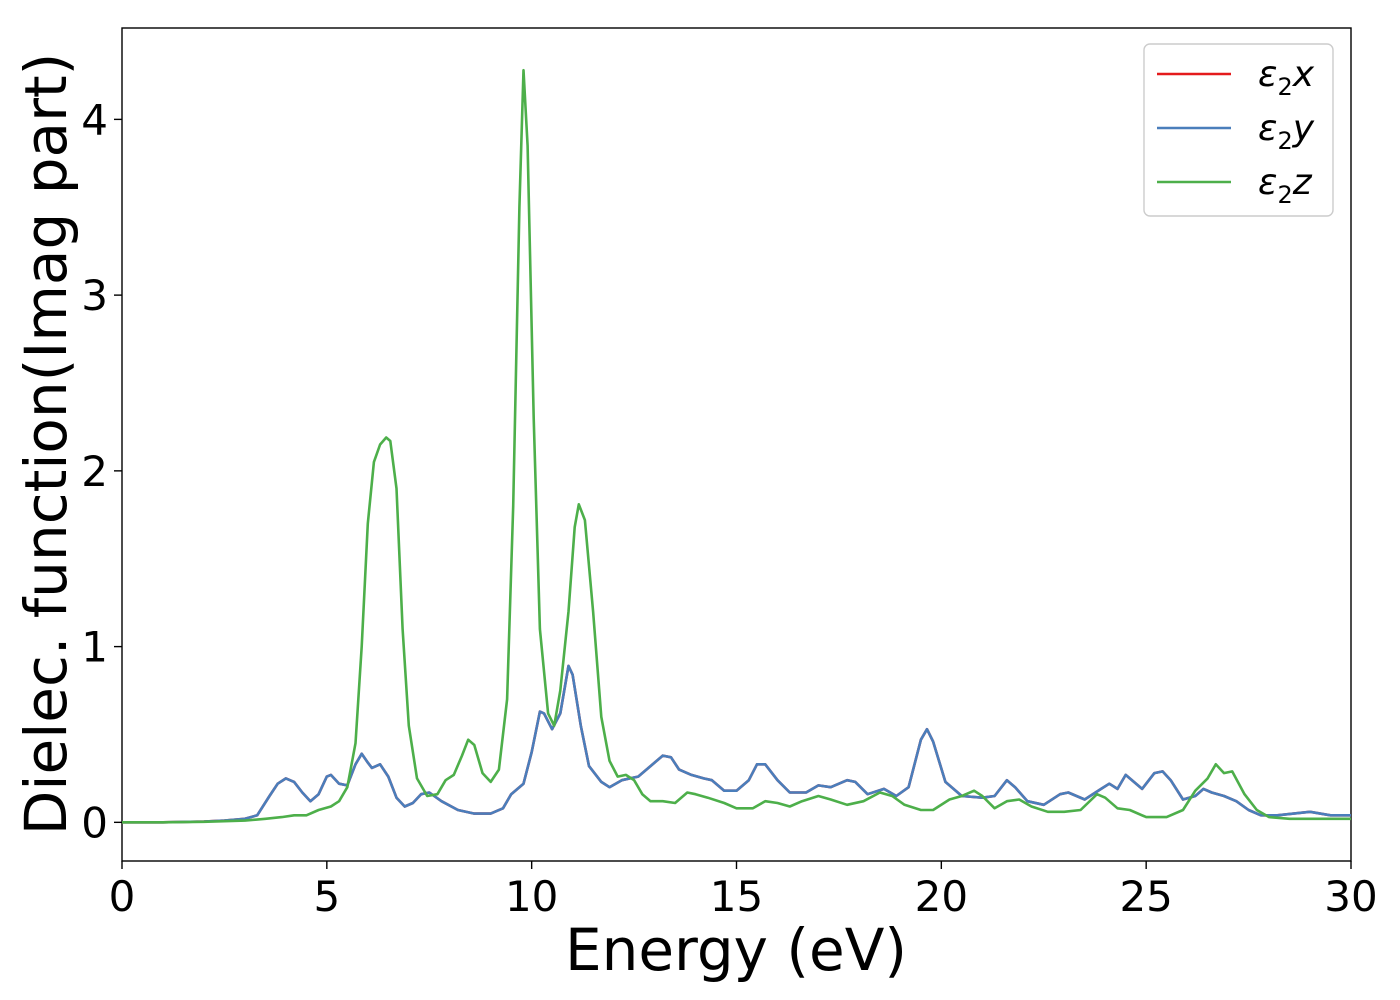 This screenshot has width=1400, height=1000. Describe the element at coordinates (94, 119) in the screenshot. I see `y-tick-label: 4` at that location.